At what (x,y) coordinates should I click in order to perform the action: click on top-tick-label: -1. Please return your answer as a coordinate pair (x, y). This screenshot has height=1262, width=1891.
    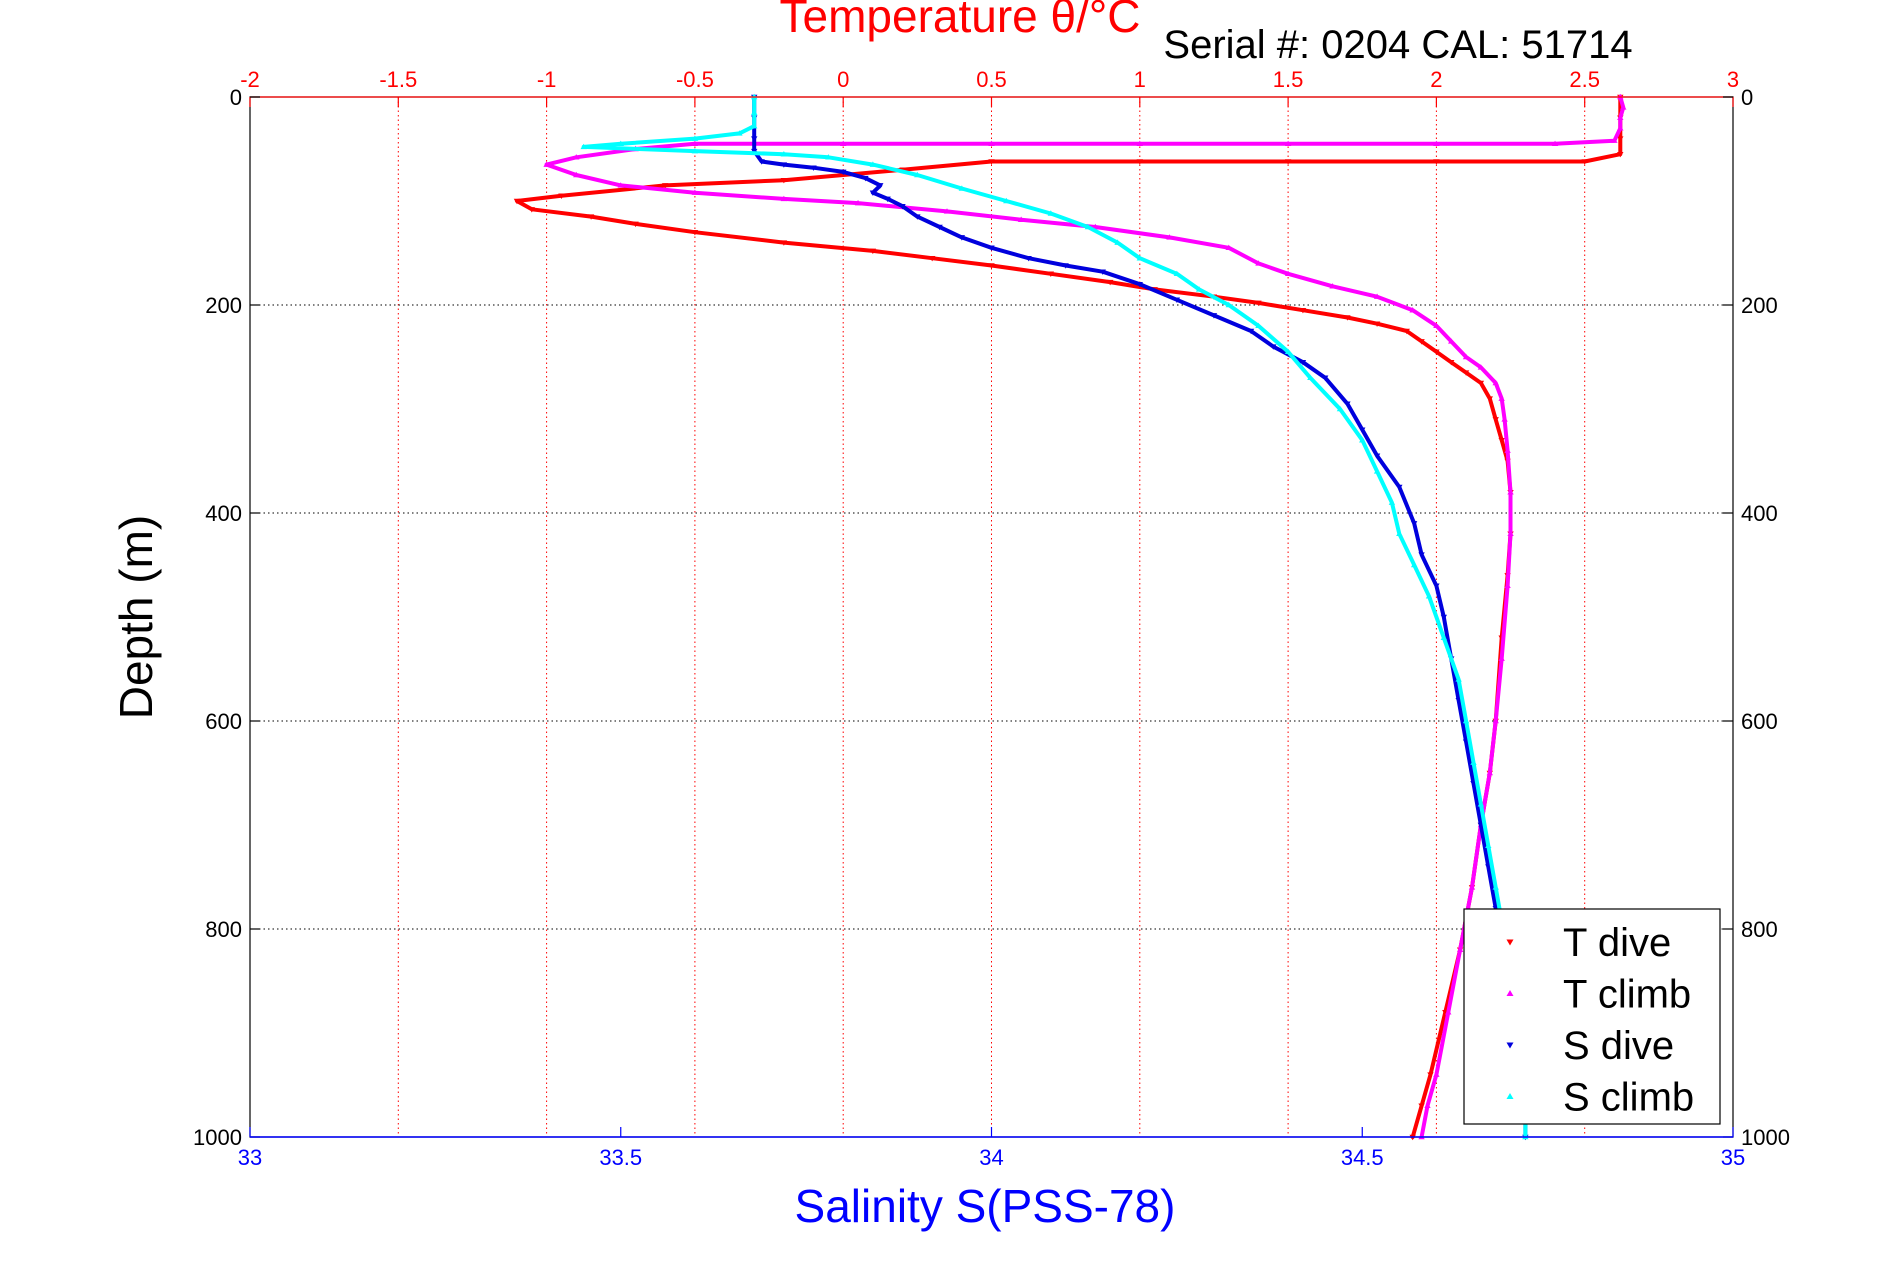
    Looking at the image, I should click on (547, 79).